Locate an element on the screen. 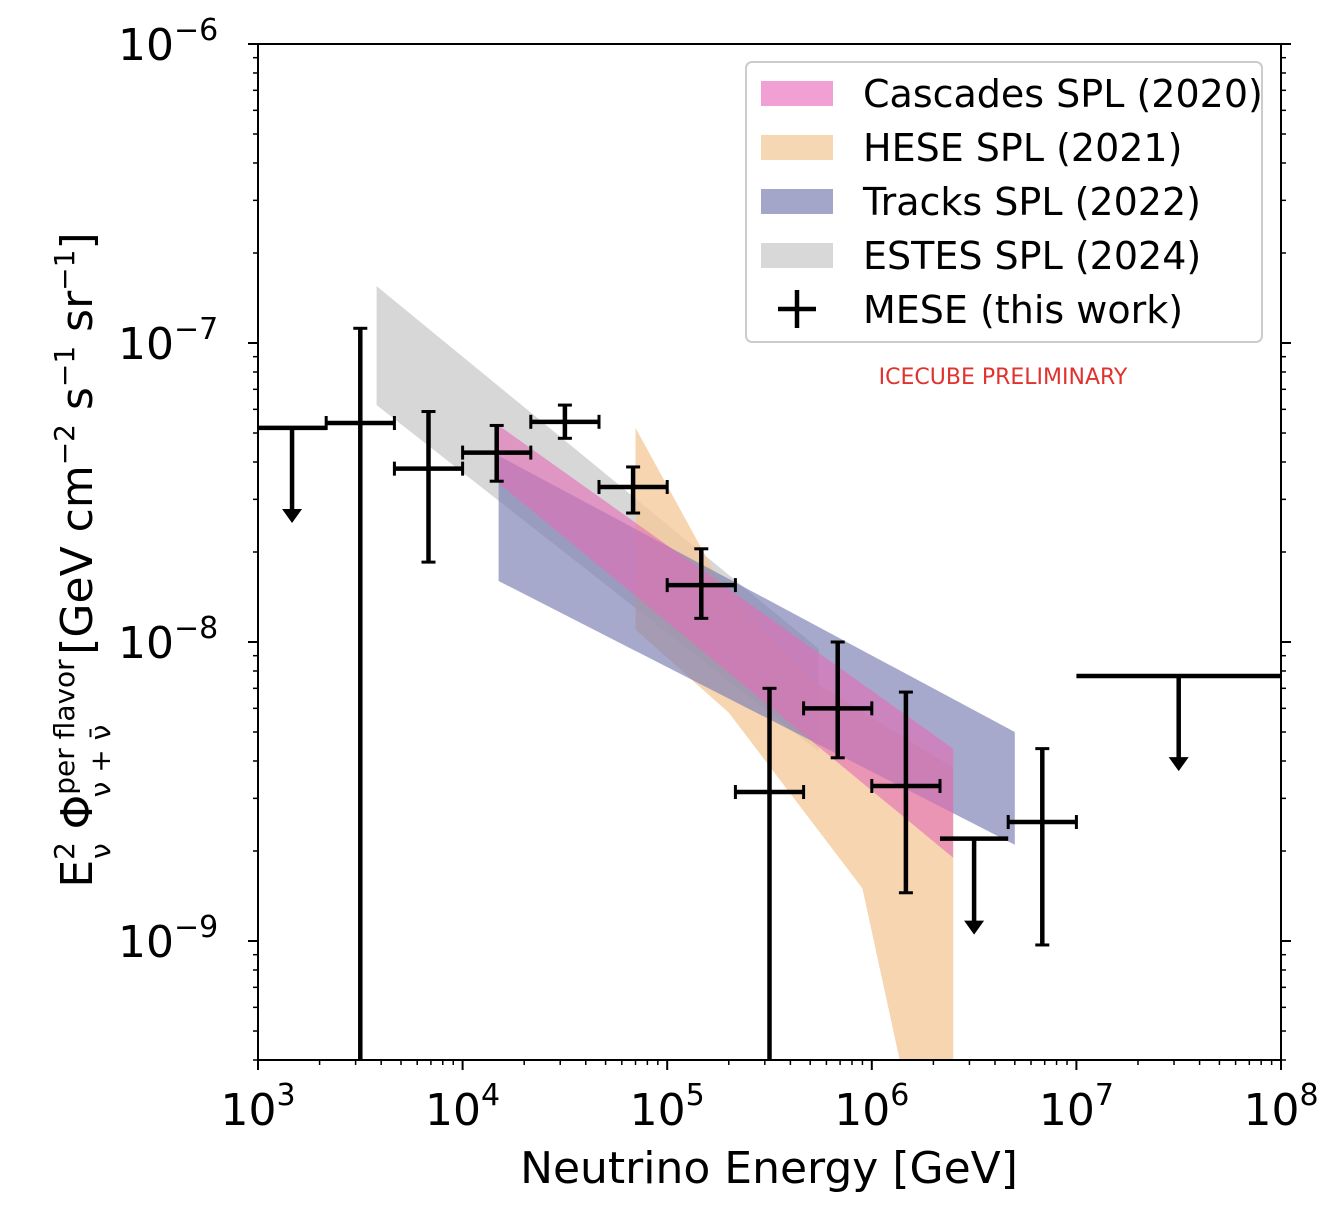  y-axis-label: E2 ν Φper flavor ν + ν̄[GeV cm−2 s−1 sr−1] is located at coordinates (82, 559).